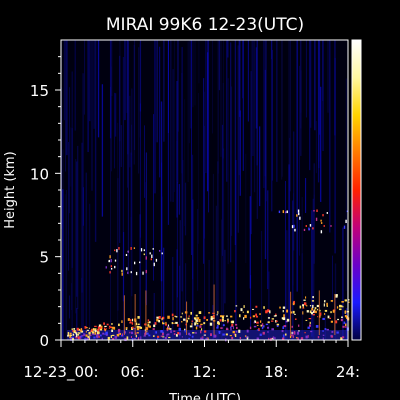  What do you see at coordinates (44, 341) in the screenshot?
I see `y-tick-label: 0` at bounding box center [44, 341].